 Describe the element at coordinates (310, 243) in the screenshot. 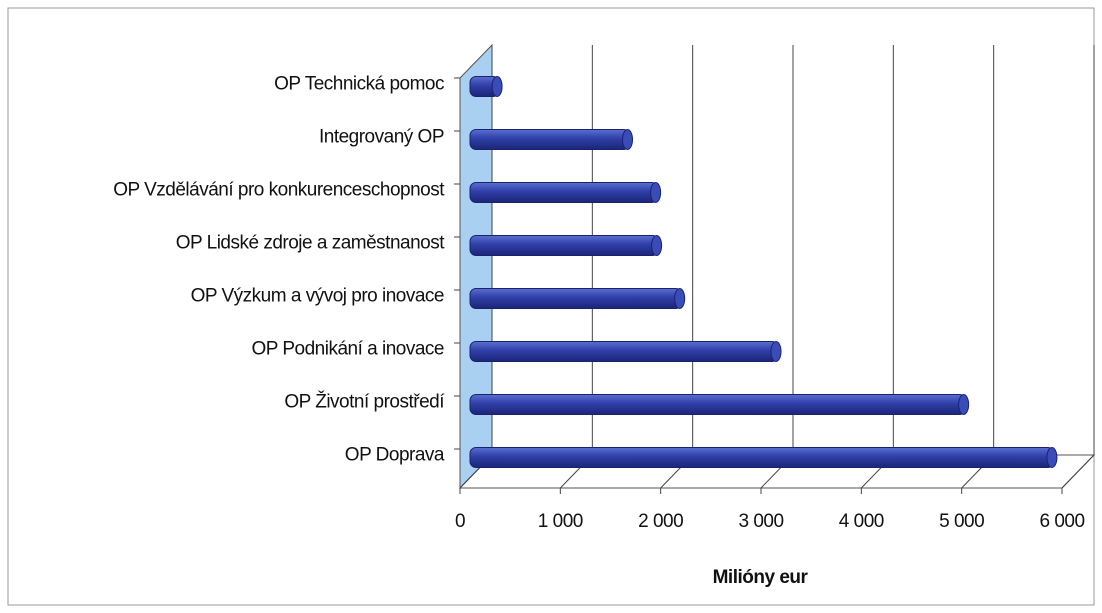

I see `y-tick-label: OP Lidské zdroje a zaměstnanost` at that location.